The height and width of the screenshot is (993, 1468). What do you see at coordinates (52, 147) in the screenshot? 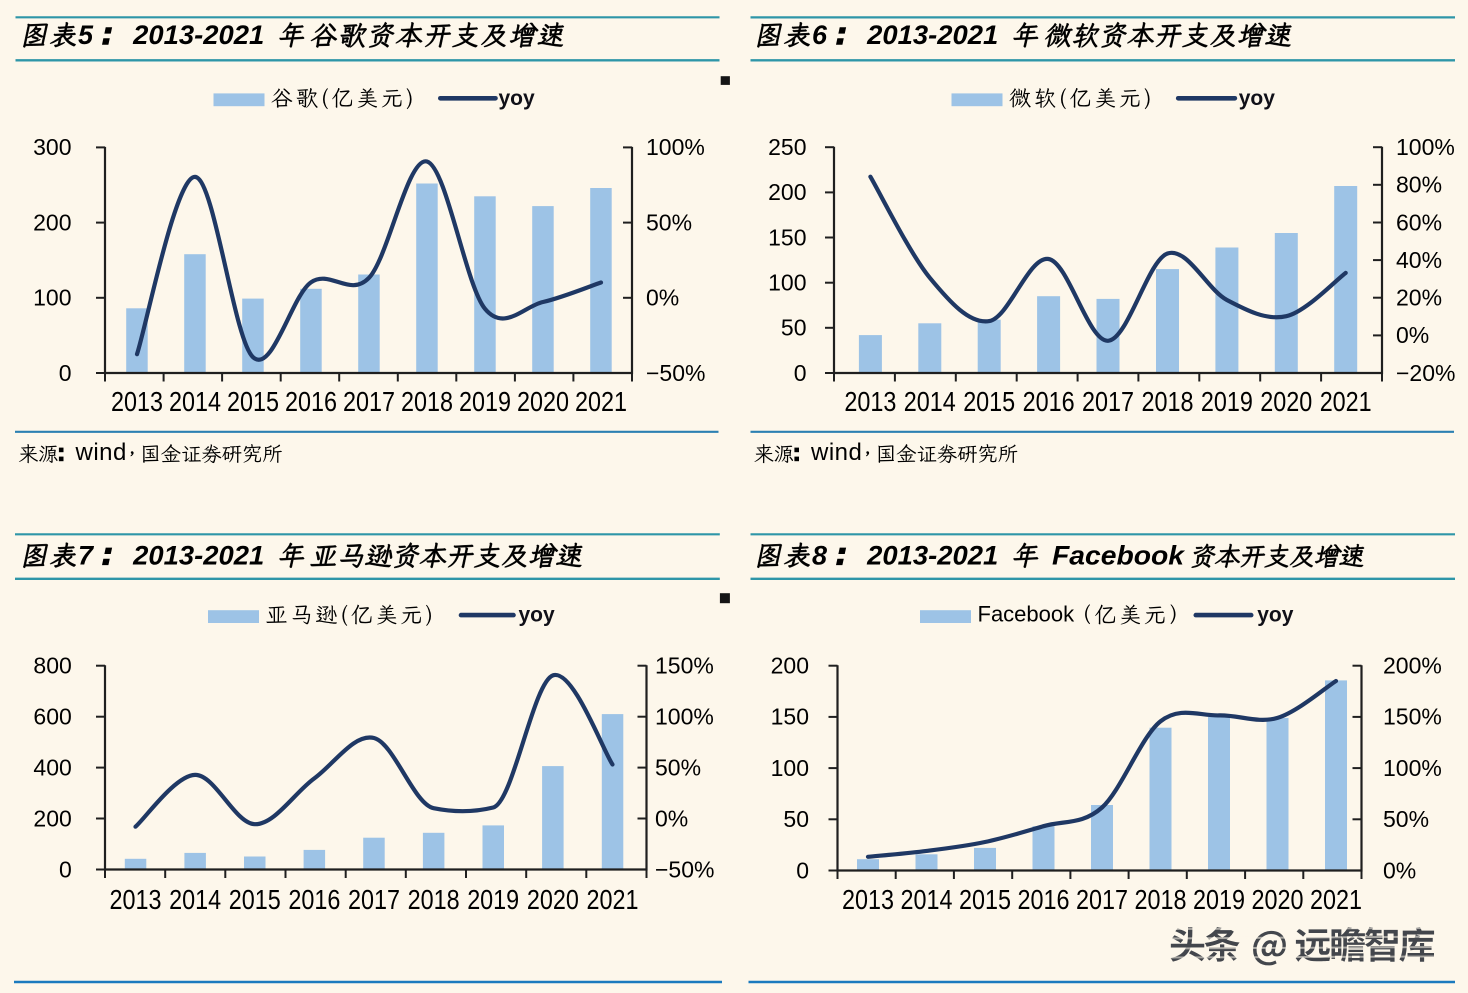
I see `svg-text: 300` at bounding box center [52, 147].